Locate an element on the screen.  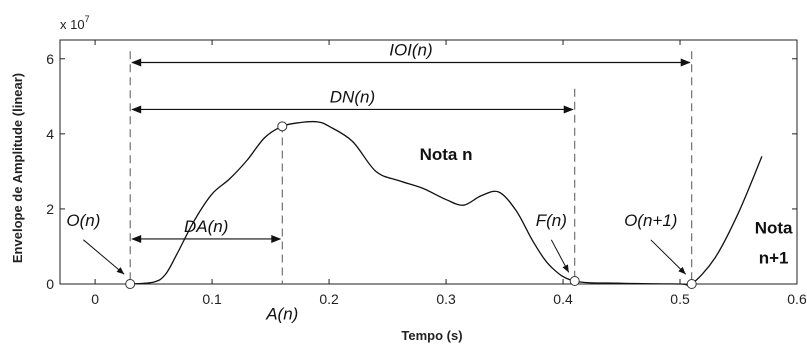
x-tick-label: 0.4 is located at coordinates (563, 299).